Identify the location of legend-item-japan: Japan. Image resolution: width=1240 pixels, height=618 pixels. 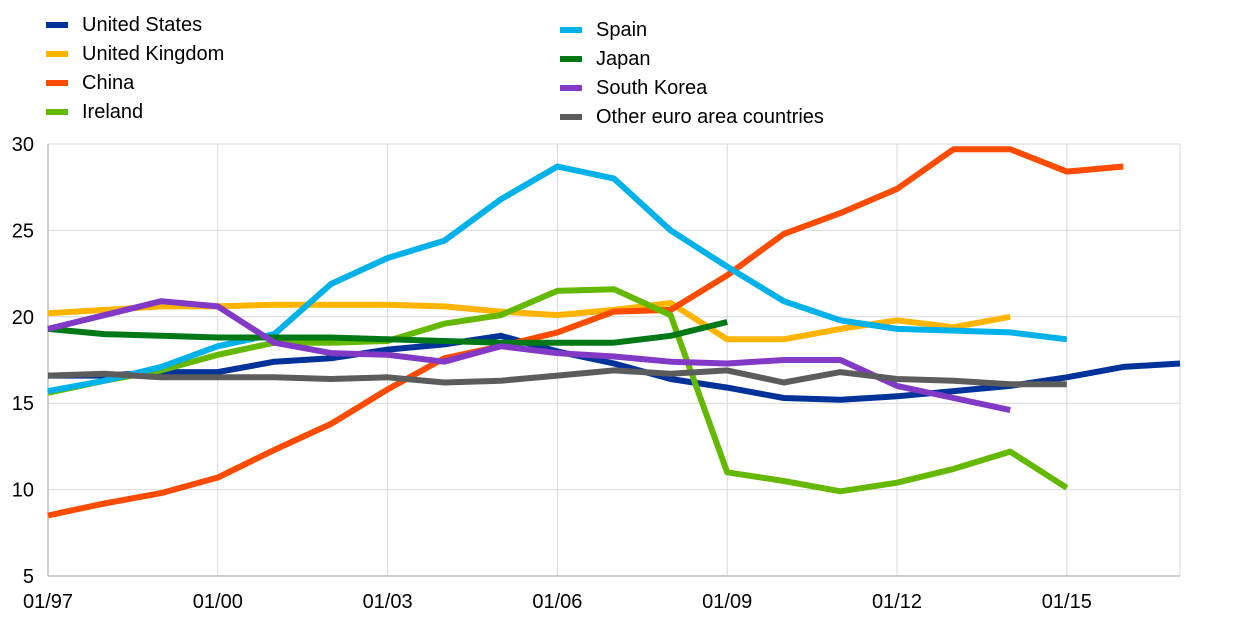
(605, 59).